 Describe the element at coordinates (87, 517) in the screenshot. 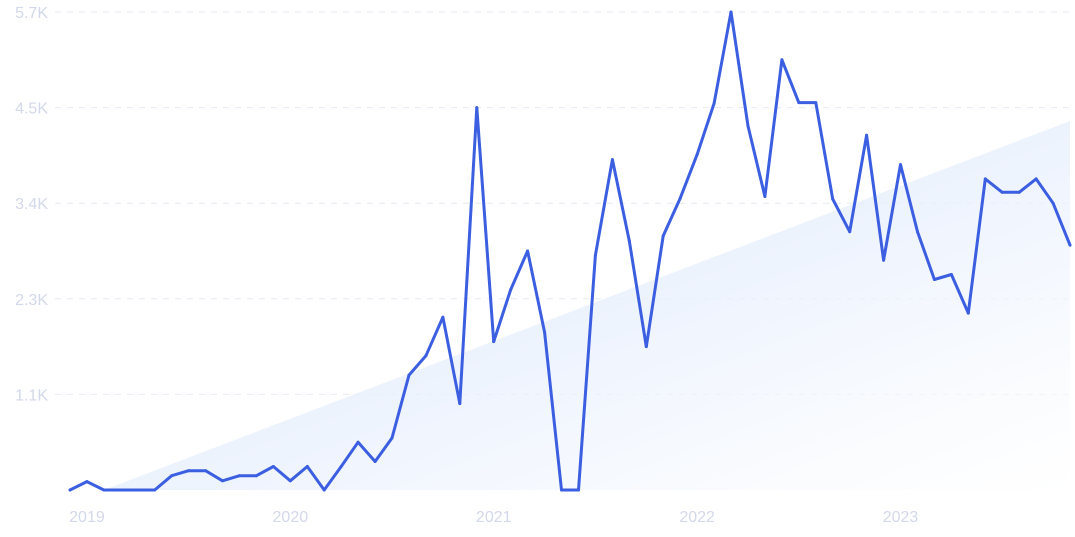

I see `x-tick-label: 2019` at that location.